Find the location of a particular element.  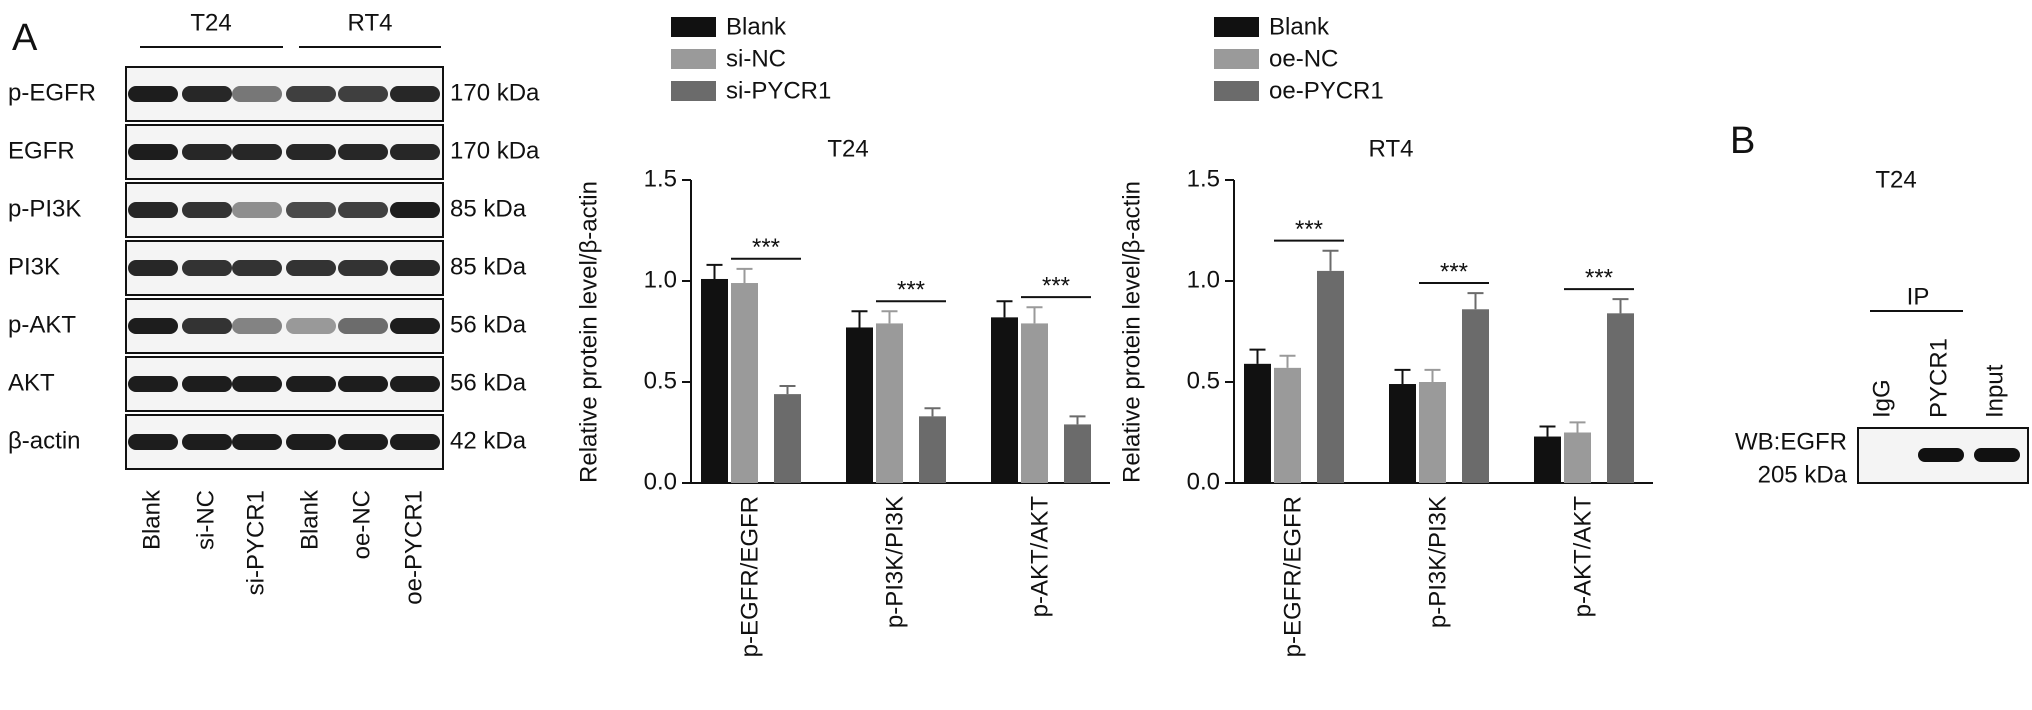

blot-label: WB:EGFR is located at coordinates (1791, 441).